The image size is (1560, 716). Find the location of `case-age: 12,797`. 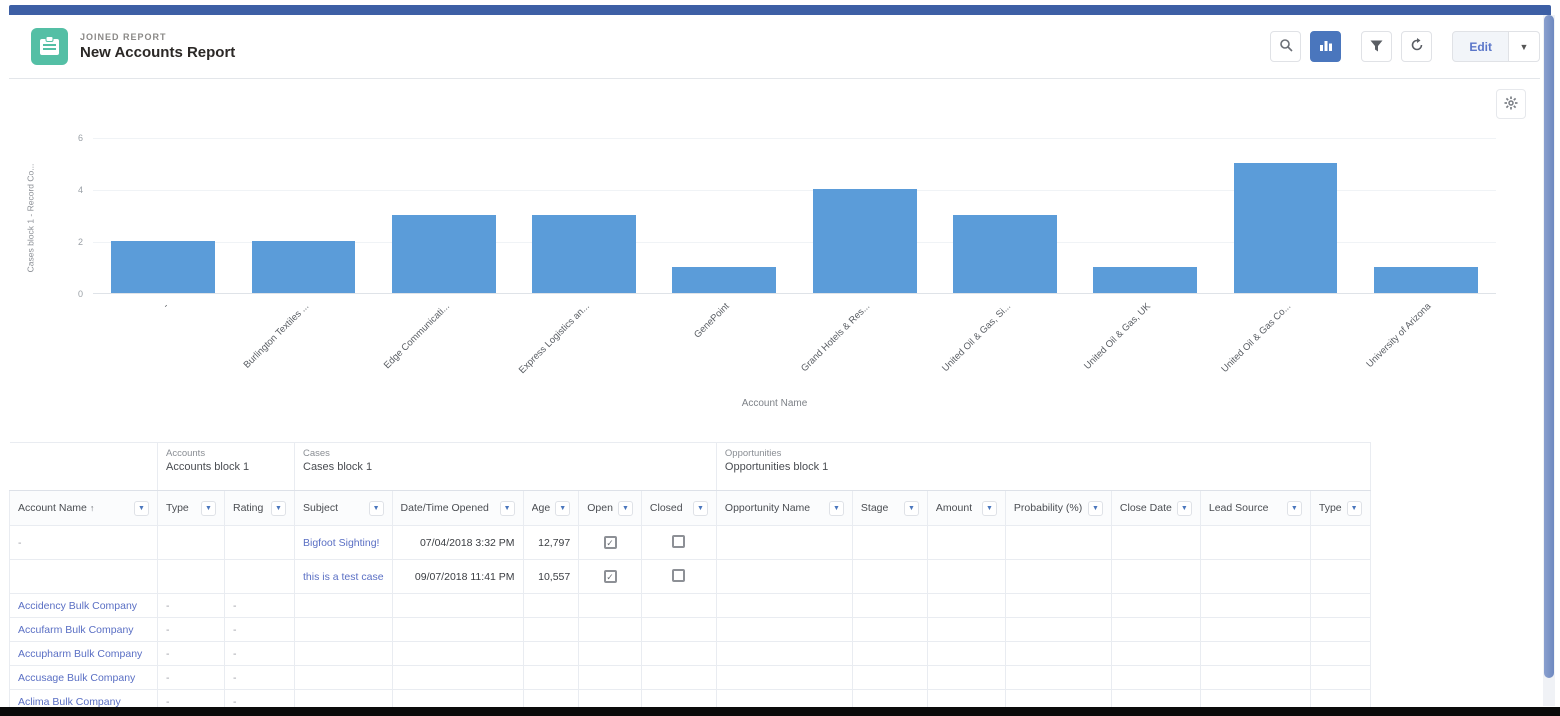

case-age: 12,797 is located at coordinates (551, 542).